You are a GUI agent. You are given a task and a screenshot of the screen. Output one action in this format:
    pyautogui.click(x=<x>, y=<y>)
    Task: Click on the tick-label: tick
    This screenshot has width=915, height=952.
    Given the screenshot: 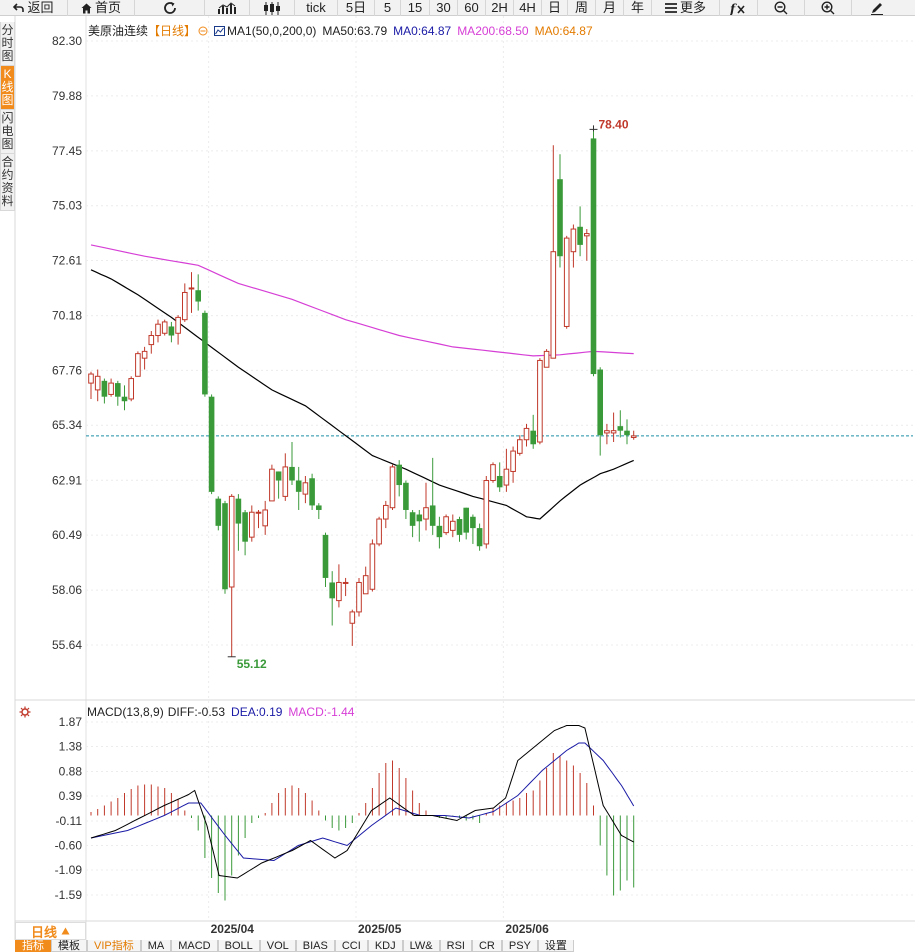 What is the action you would take?
    pyautogui.click(x=316, y=7)
    